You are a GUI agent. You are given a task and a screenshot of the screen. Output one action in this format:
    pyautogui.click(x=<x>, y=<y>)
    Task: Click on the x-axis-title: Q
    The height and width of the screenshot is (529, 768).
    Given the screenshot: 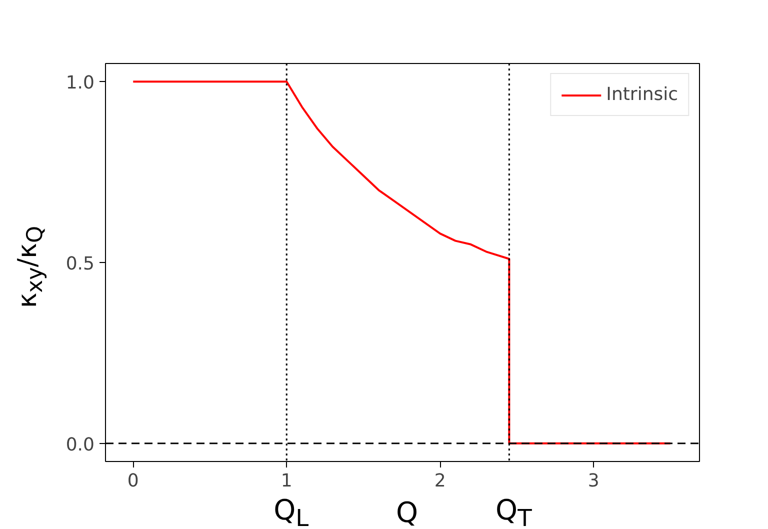 What is the action you would take?
    pyautogui.click(x=407, y=512)
    